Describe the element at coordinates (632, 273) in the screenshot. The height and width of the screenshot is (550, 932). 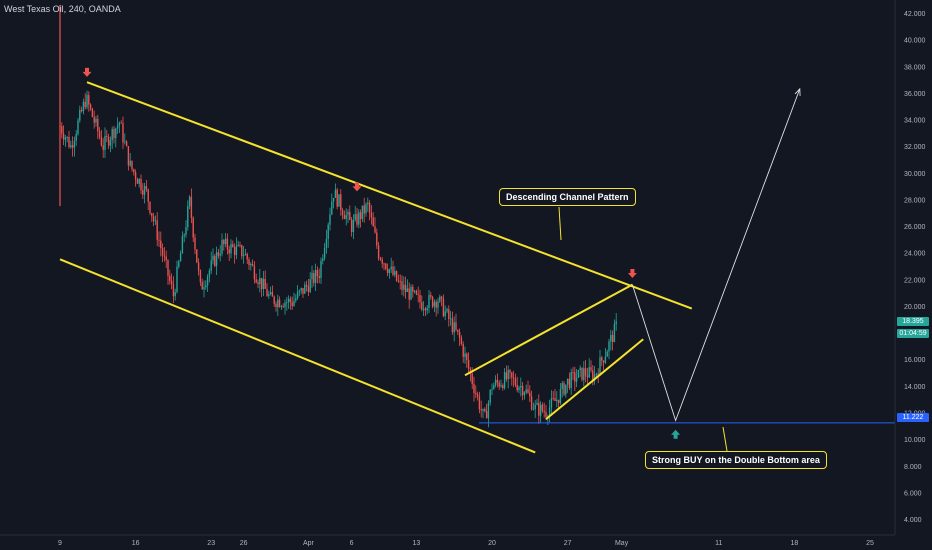
I see `sell-arrow-icon` at that location.